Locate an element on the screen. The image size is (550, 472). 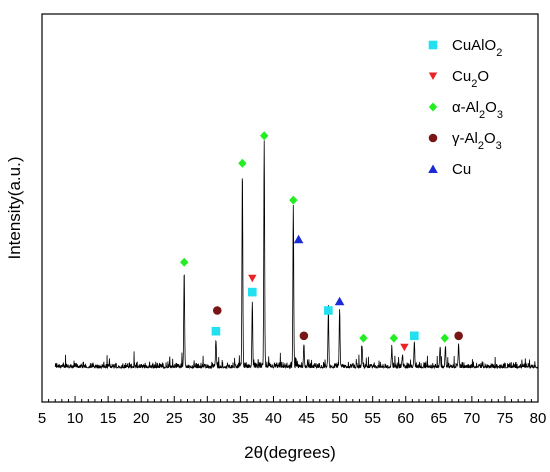
x-tick-label: 70 is located at coordinates (472, 418).